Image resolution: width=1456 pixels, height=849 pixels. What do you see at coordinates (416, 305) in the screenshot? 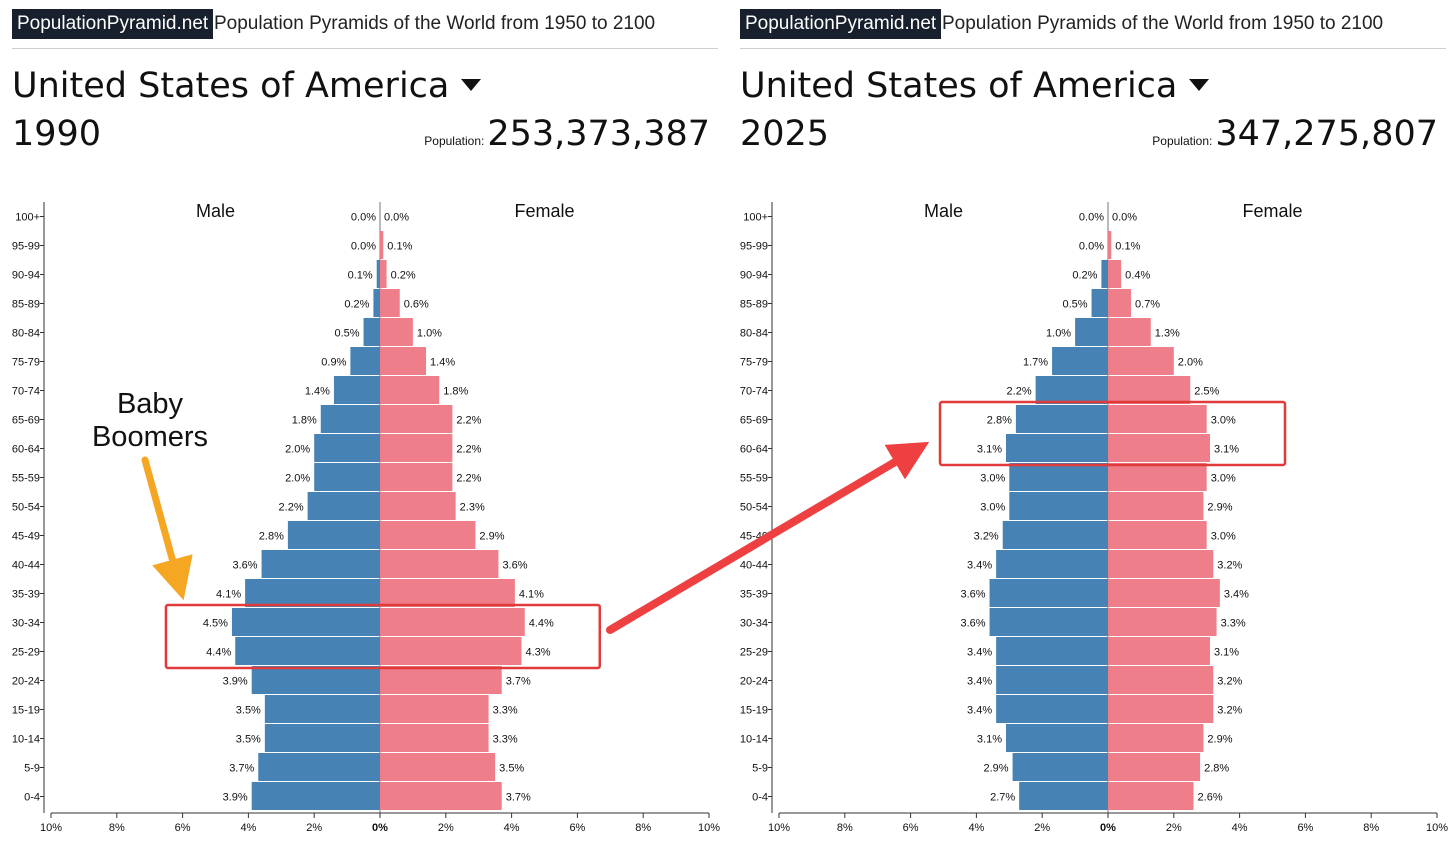
I see `female-value-label: 0.6%` at bounding box center [416, 305].